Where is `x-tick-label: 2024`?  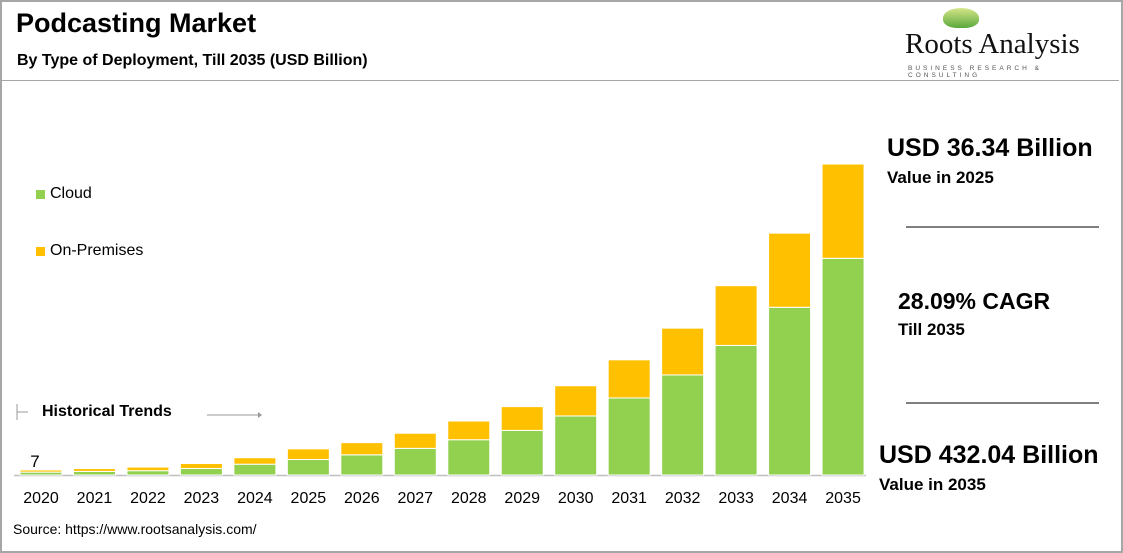
x-tick-label: 2024 is located at coordinates (255, 498).